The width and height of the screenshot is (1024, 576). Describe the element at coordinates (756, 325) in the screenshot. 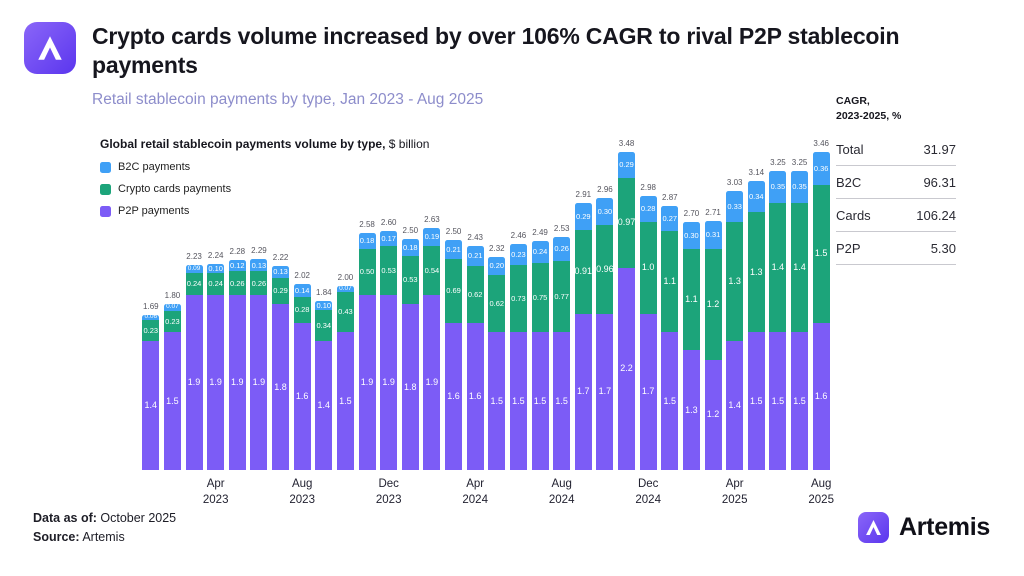

I see `bar-may-2025: 0.34 1.3 1.5` at that location.